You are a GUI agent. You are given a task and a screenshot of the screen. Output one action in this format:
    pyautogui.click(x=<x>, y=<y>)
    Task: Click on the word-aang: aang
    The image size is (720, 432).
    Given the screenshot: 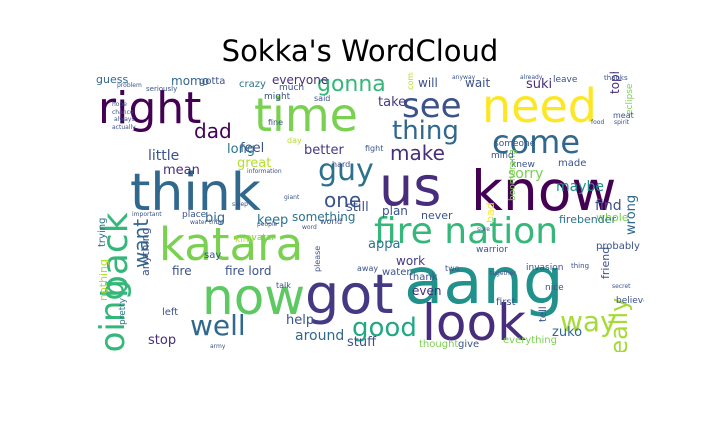 What is the action you would take?
    pyautogui.click(x=484, y=282)
    